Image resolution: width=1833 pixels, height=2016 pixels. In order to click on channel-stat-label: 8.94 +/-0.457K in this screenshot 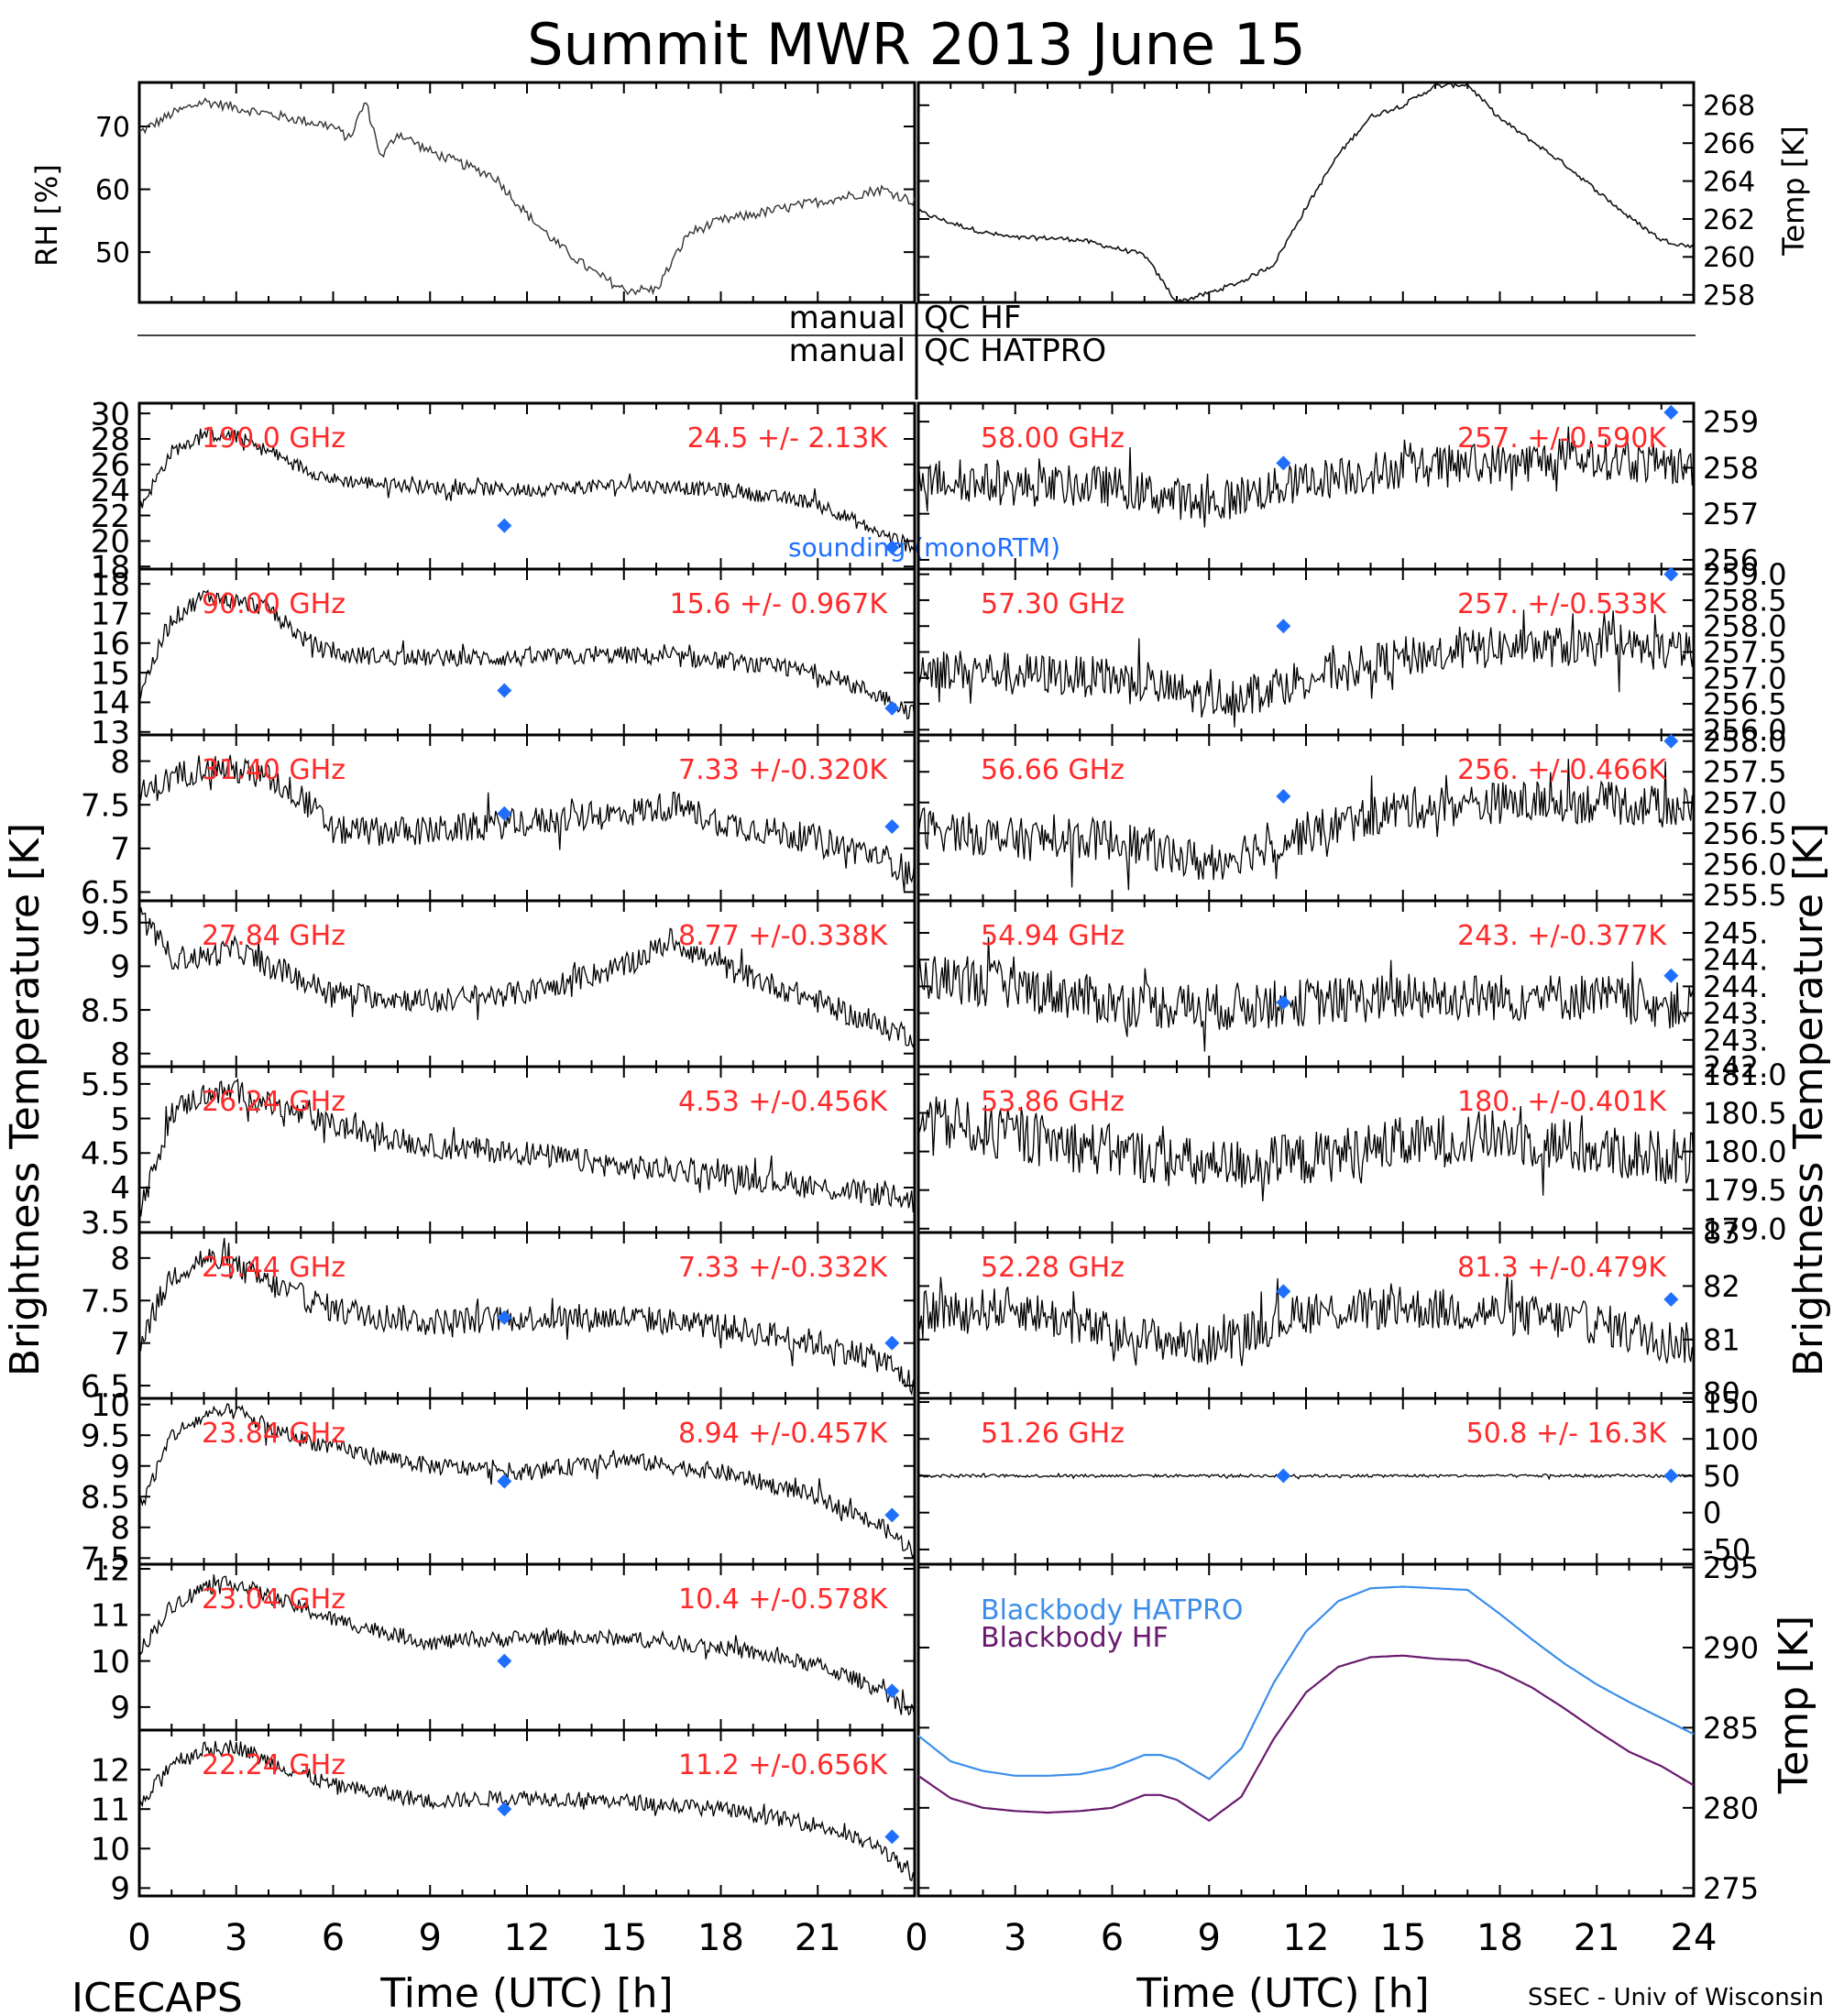, I will do `click(783, 1434)`.